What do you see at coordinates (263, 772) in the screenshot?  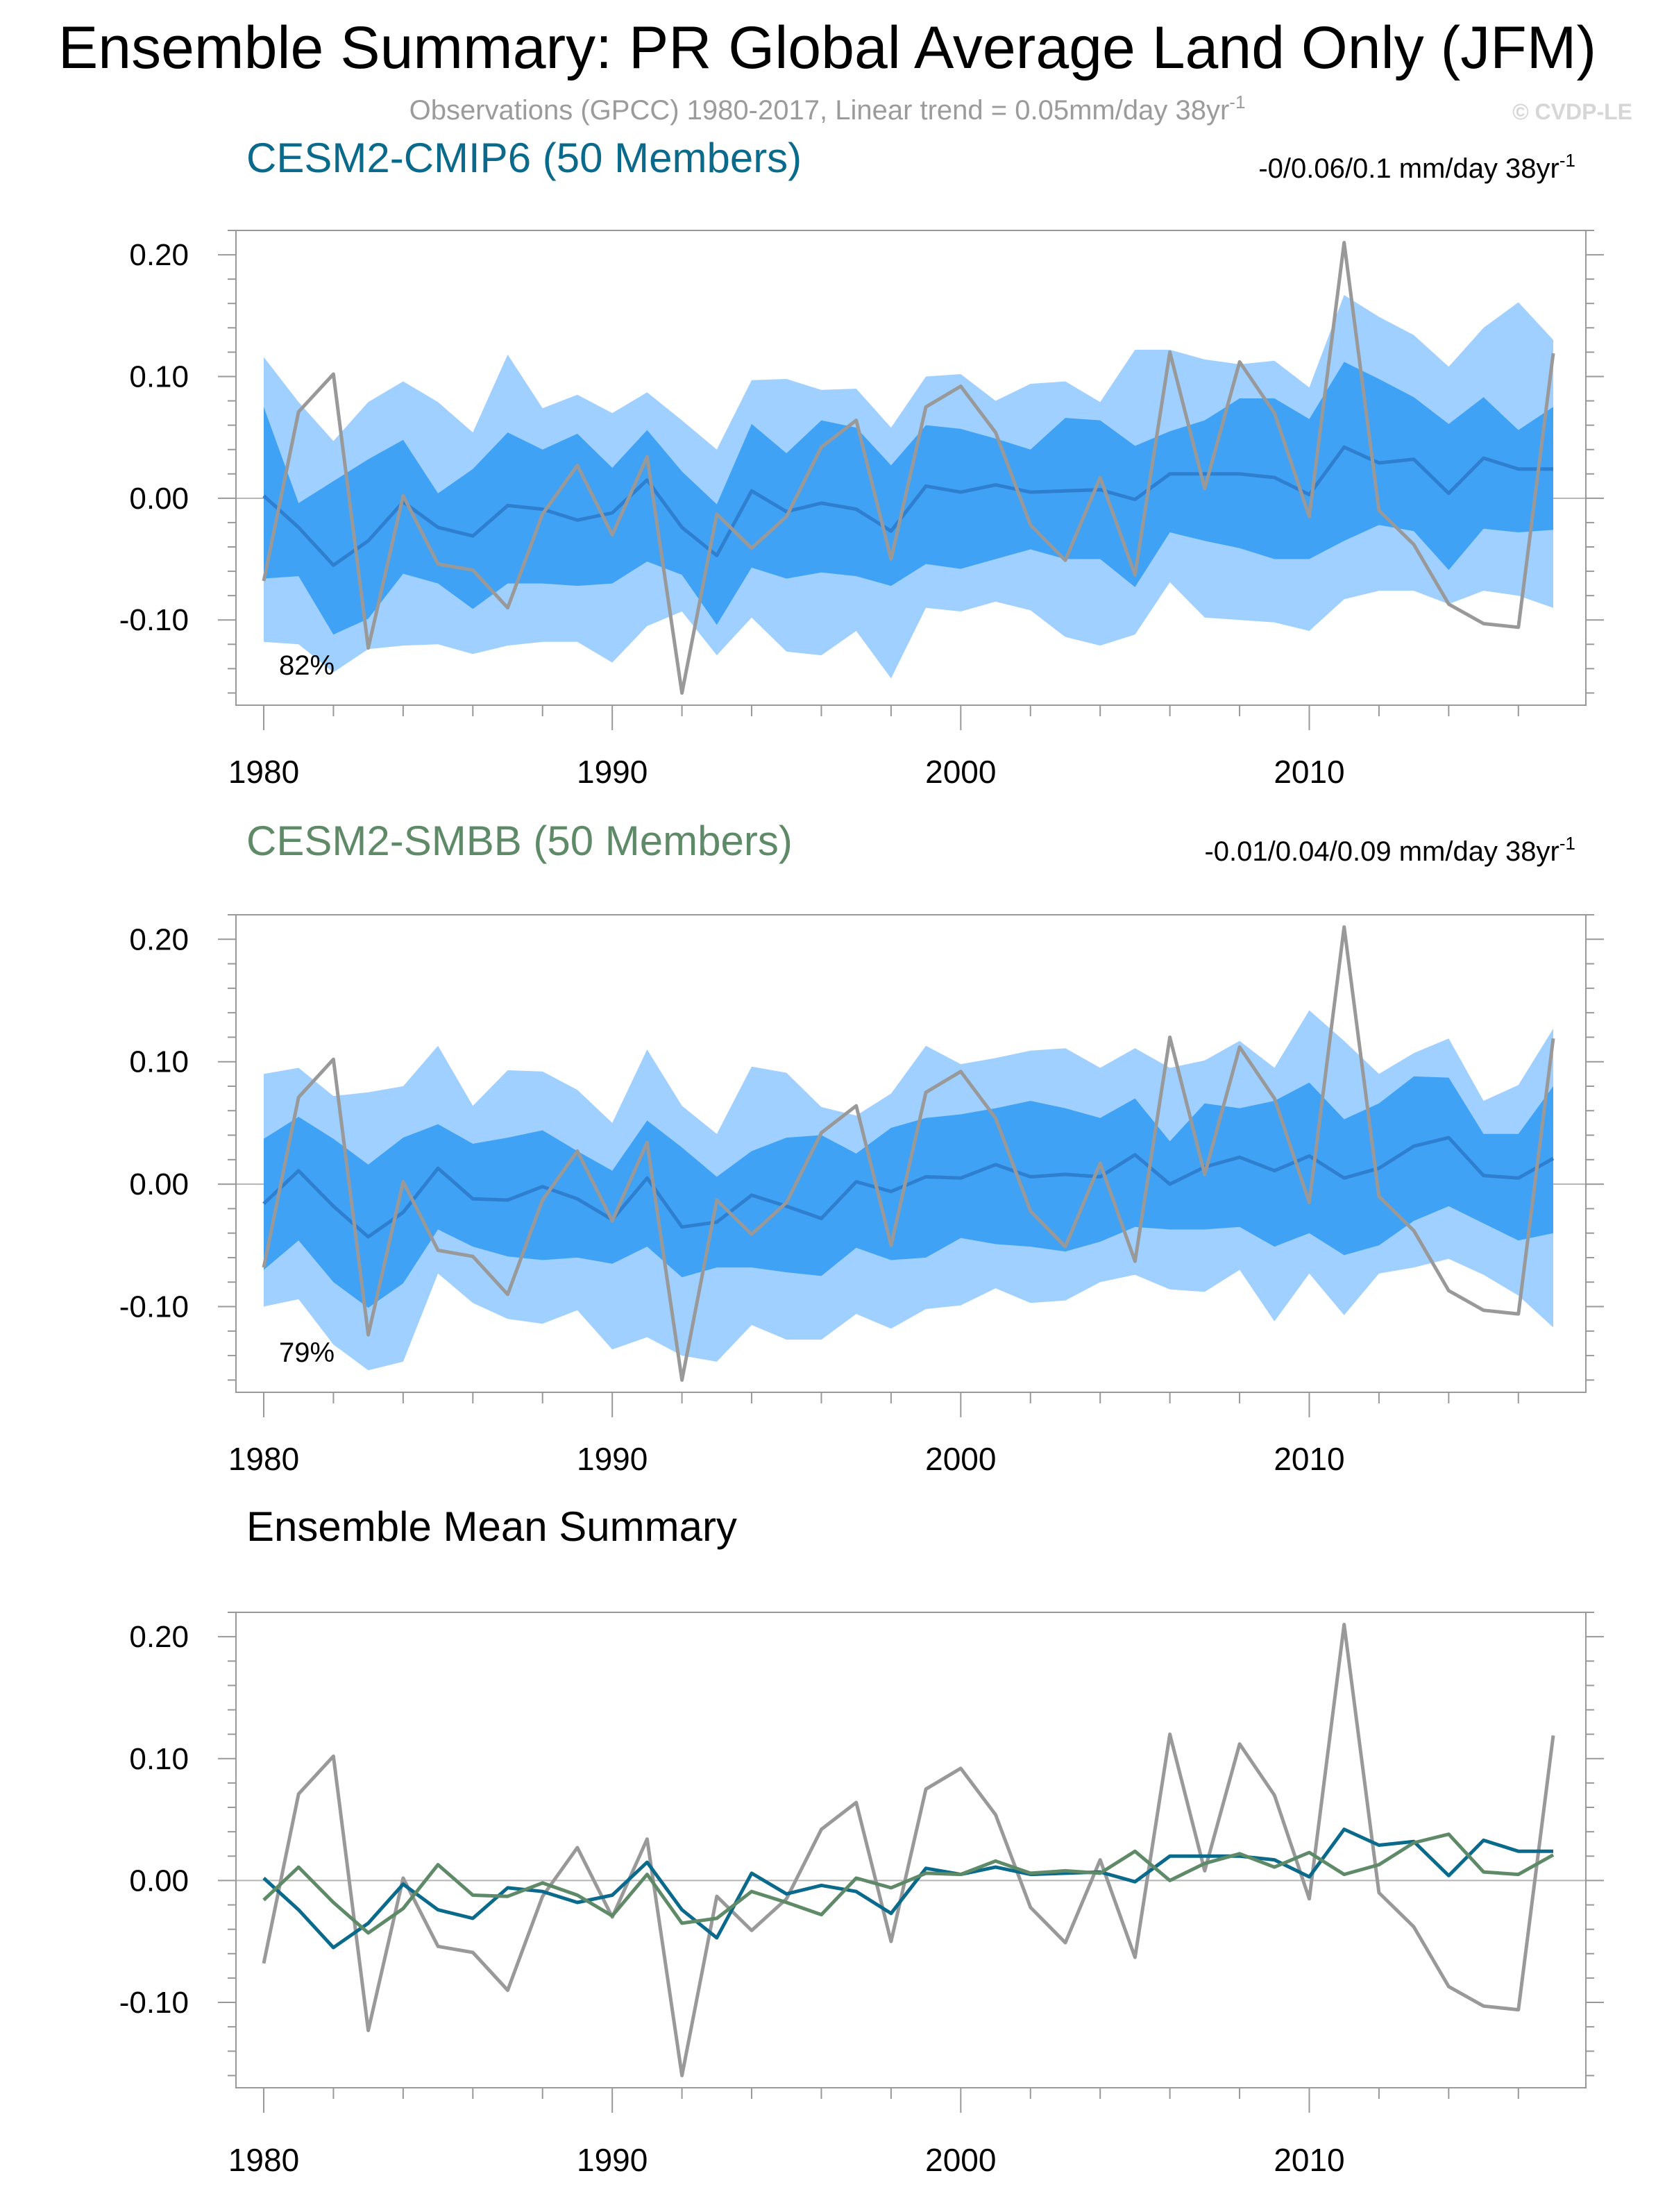 I see `cmip6-xtick-label: 1980` at bounding box center [263, 772].